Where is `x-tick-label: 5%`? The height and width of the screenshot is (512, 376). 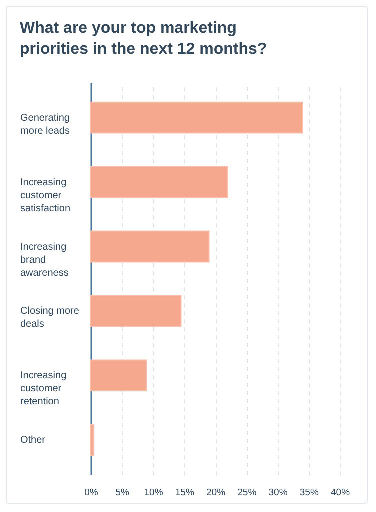 x-tick-label: 5% is located at coordinates (123, 493).